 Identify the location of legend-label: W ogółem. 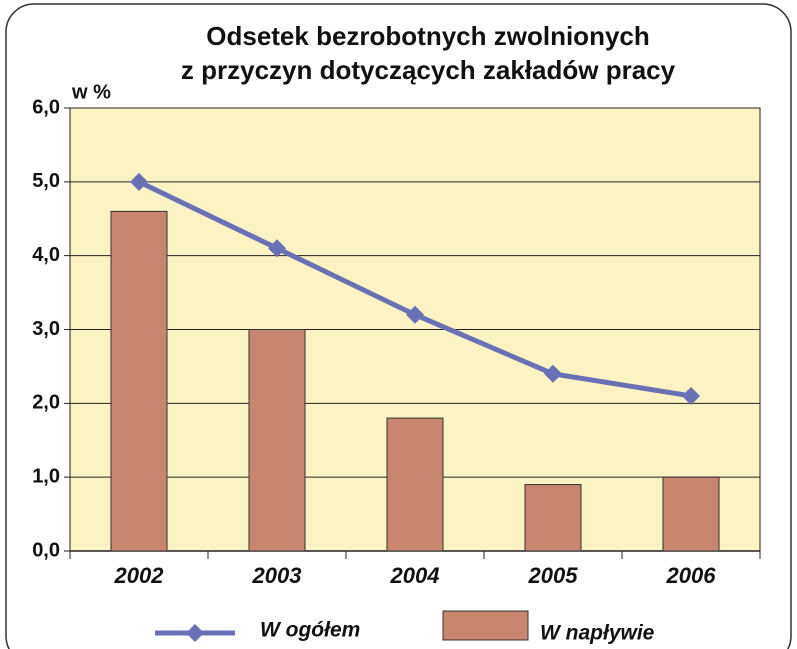
(310, 630).